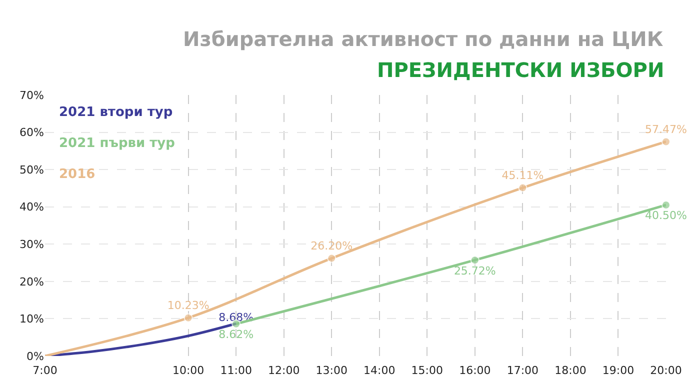 This screenshot has width=696, height=391. Describe the element at coordinates (236, 335) in the screenshot. I see `data-label: 8.62%` at that location.